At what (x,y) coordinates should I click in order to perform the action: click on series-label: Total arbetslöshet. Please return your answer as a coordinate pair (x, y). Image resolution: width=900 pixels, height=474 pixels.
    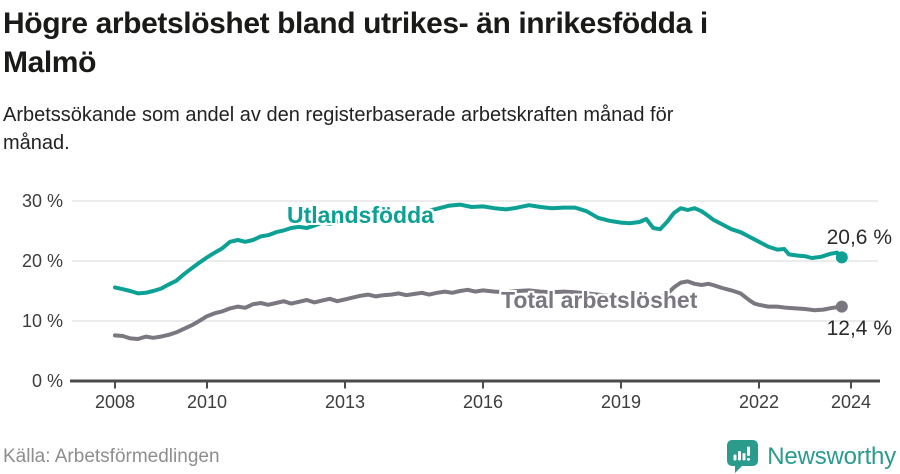
    Looking at the image, I should click on (599, 300).